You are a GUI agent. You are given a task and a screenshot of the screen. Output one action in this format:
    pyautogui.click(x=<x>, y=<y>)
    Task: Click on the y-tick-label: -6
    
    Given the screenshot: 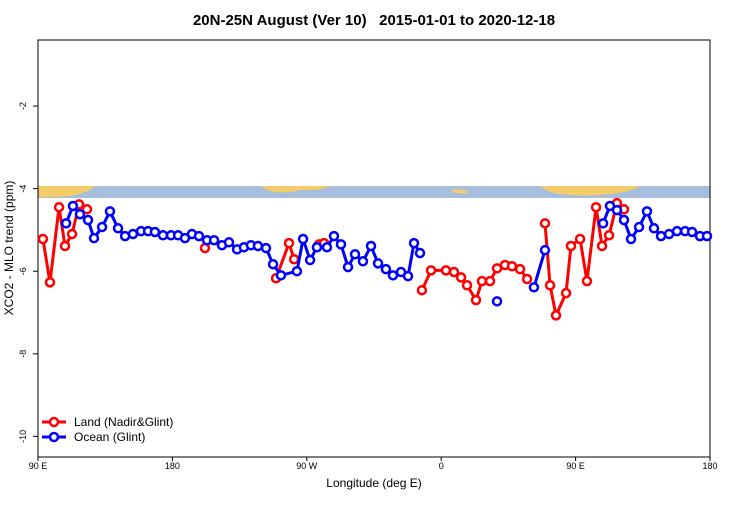 What is the action you would take?
    pyautogui.click(x=23, y=271)
    